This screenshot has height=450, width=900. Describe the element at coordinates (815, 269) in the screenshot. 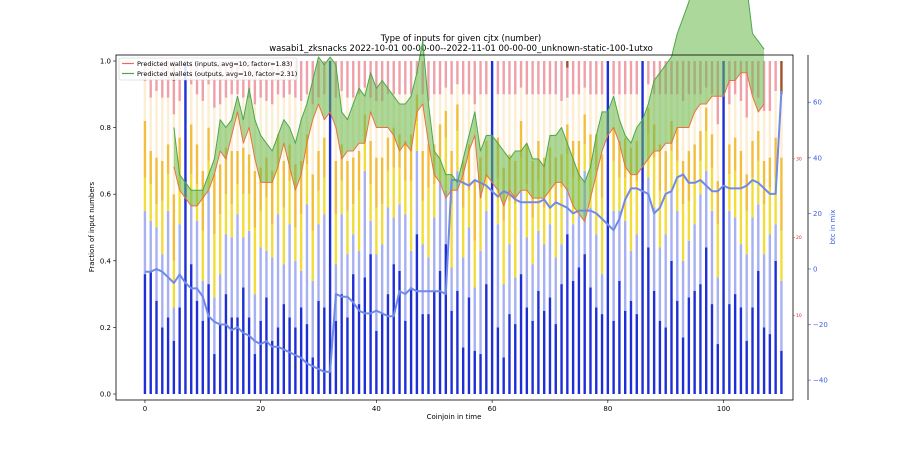

I see `y2-tick-label: 0` at that location.